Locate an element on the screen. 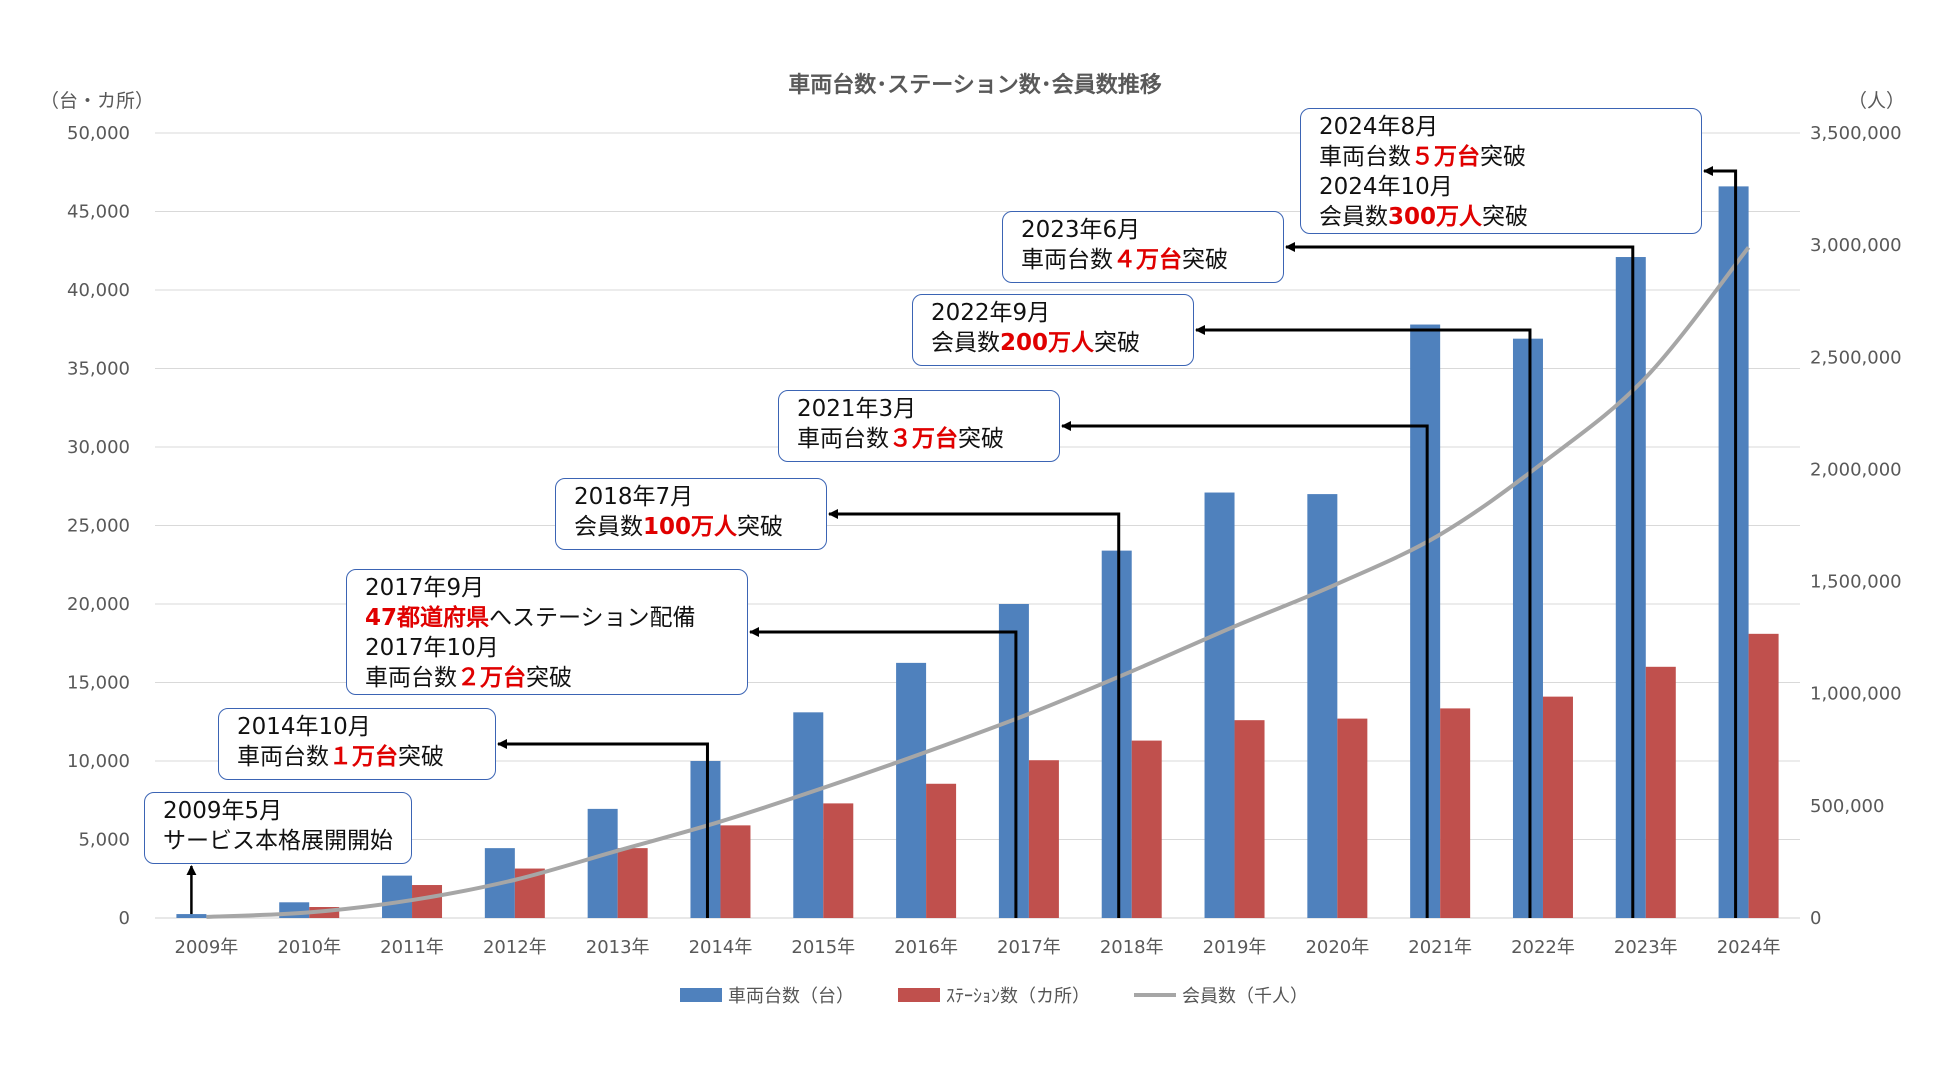 Image resolution: width=1950 pixels, height=1074 pixels. callout-text: 2024年10月 is located at coordinates (1386, 187).